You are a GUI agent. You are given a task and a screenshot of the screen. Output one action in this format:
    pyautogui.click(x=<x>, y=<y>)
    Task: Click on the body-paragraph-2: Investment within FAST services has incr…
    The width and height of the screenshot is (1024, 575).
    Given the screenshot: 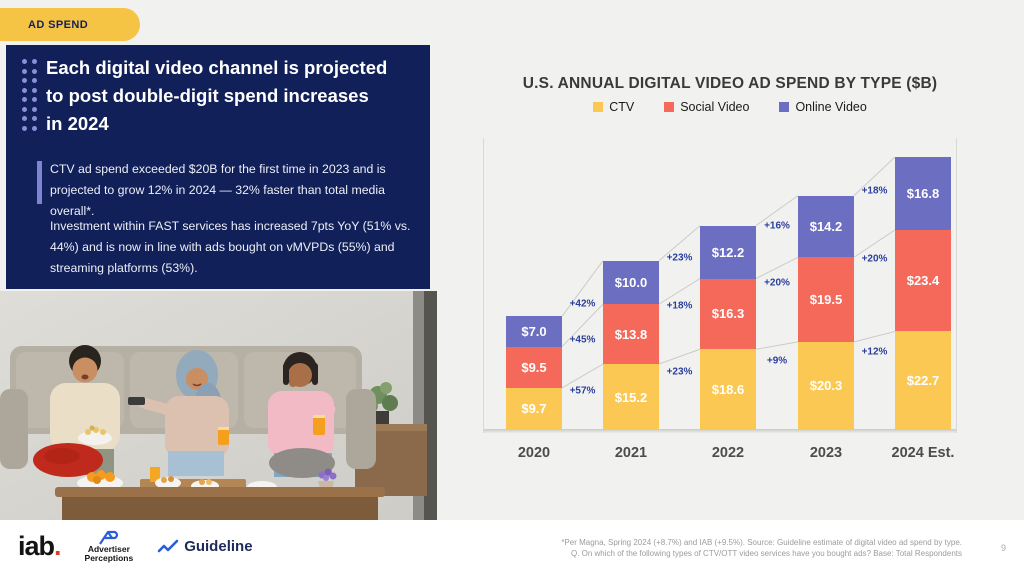 What is the action you would take?
    pyautogui.click(x=230, y=247)
    